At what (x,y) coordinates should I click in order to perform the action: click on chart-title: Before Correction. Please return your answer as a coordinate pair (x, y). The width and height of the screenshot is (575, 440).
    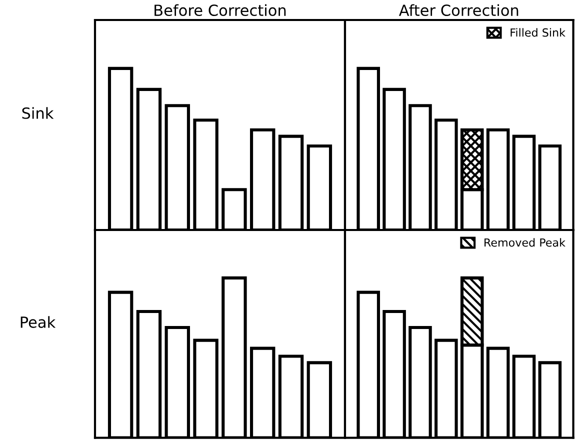
    Looking at the image, I should click on (220, 10).